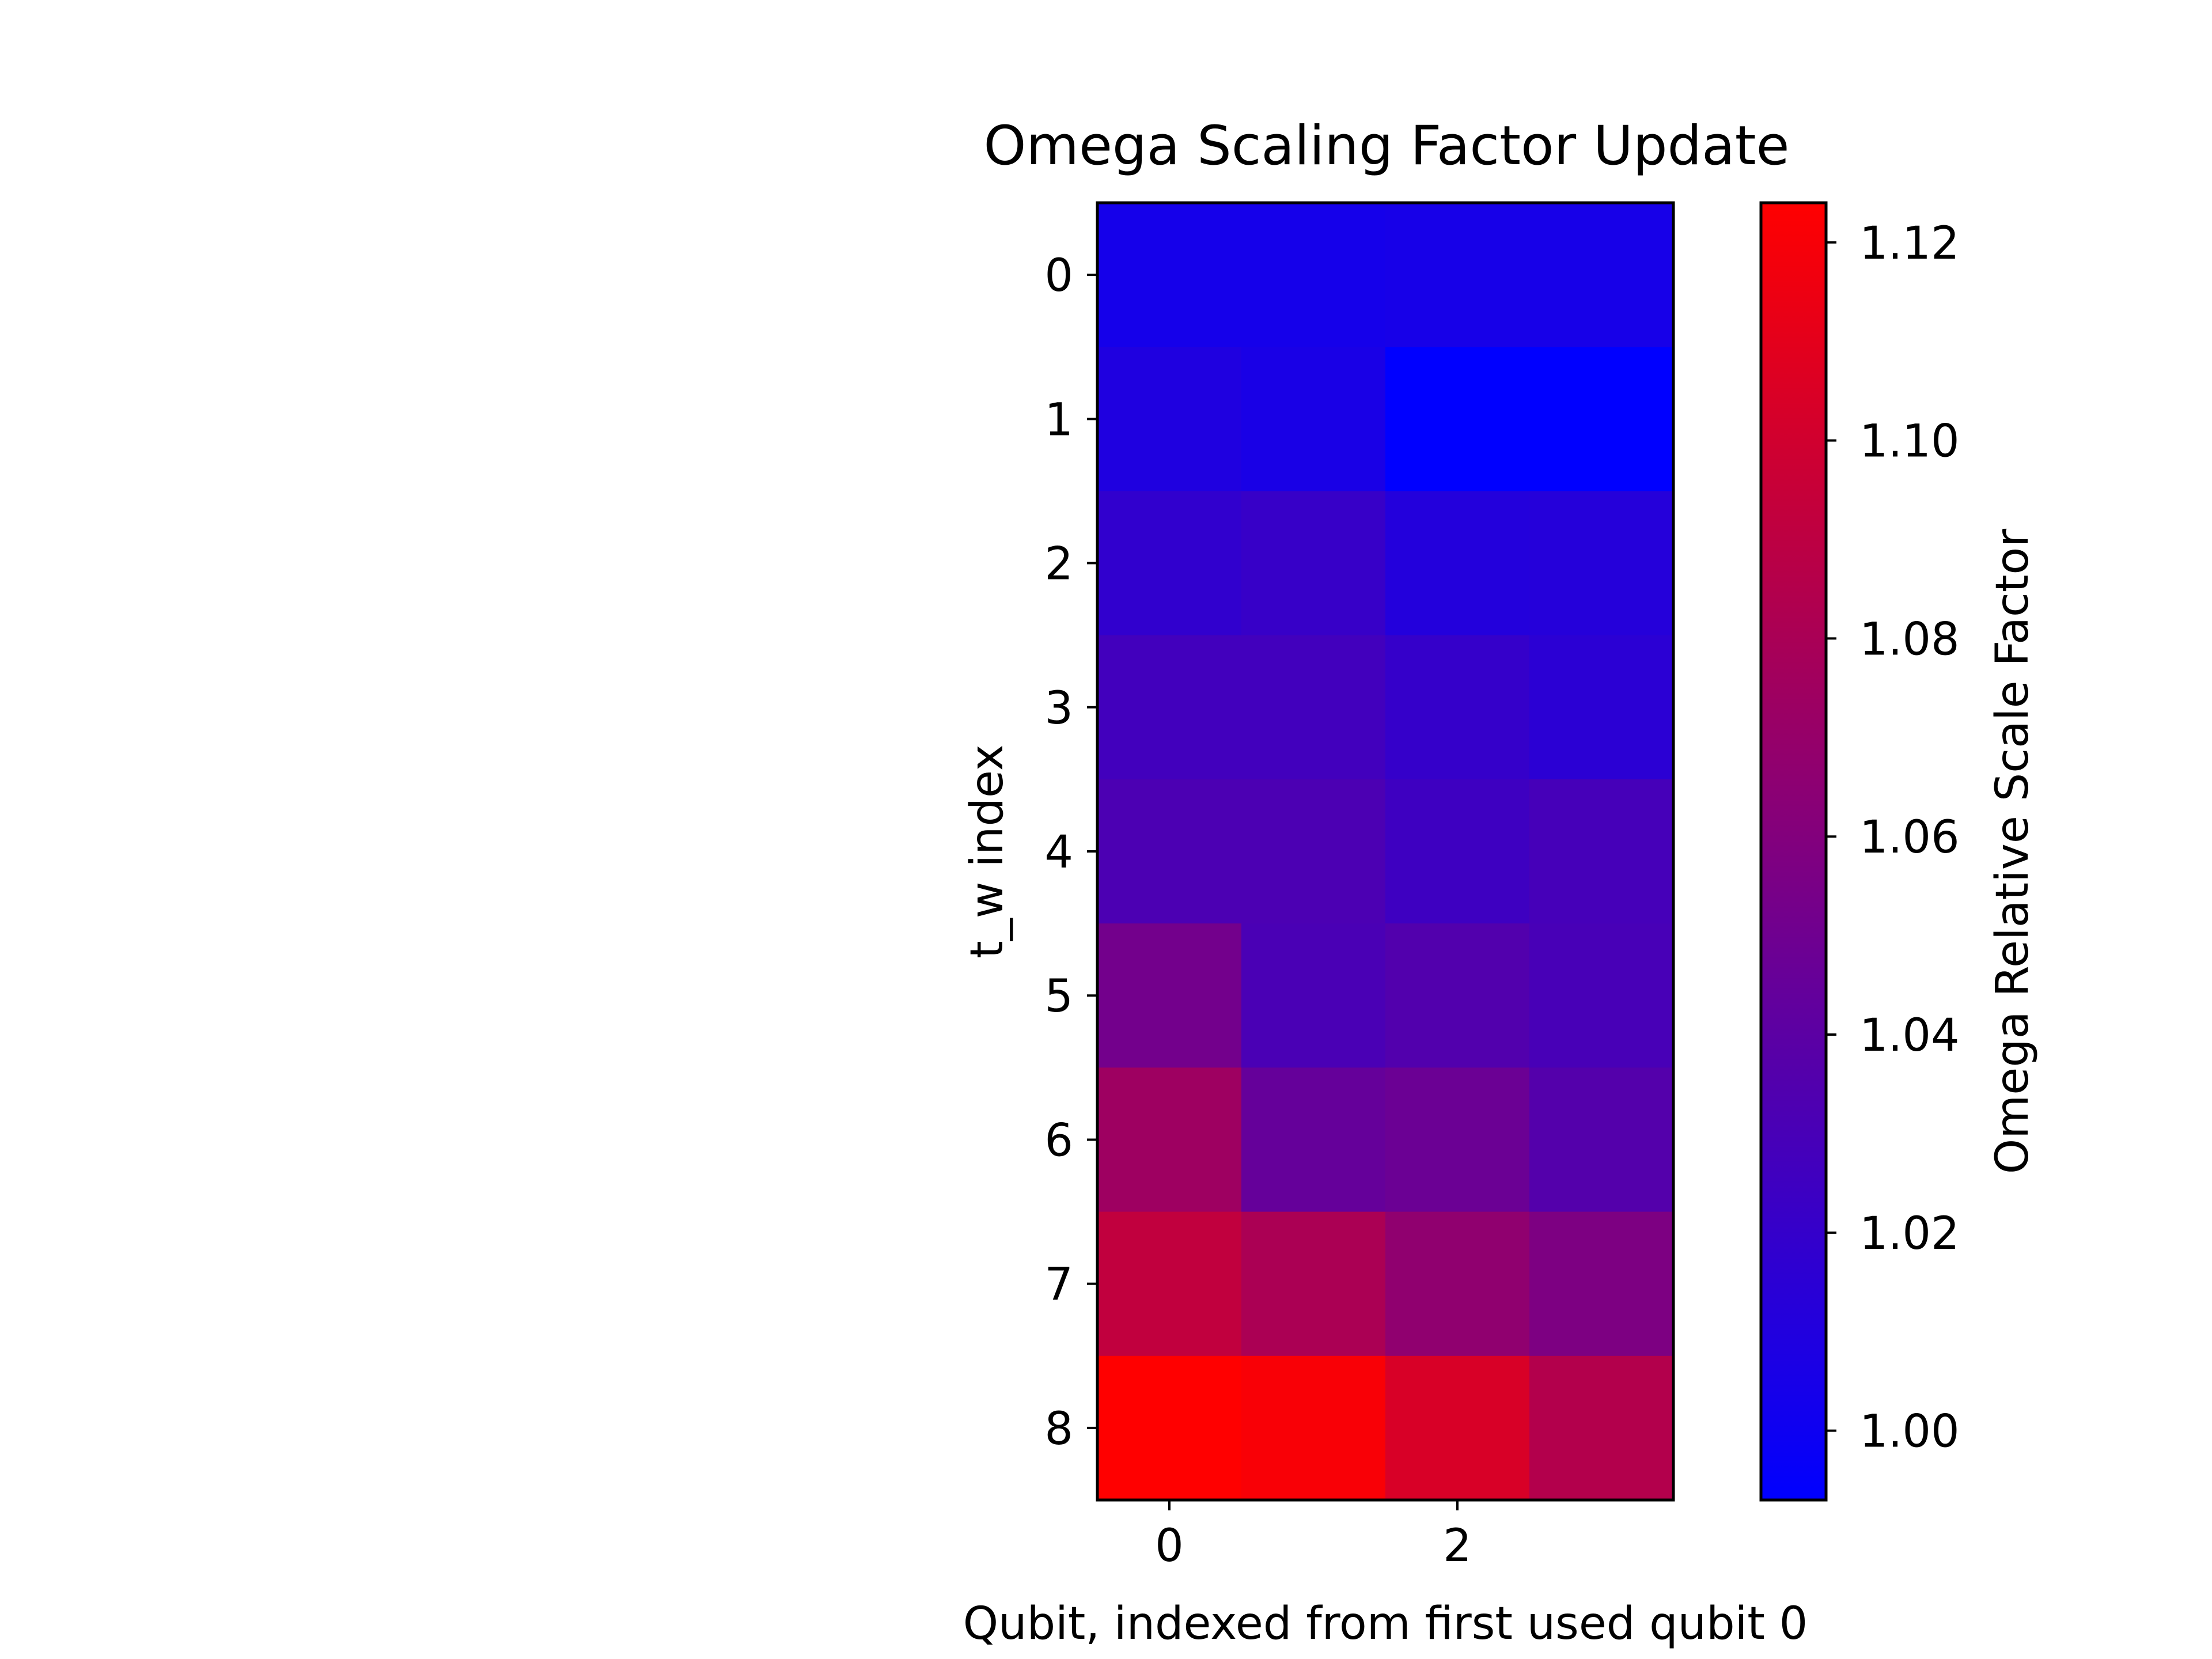 The width and height of the screenshot is (2212, 1659). Describe the element at coordinates (1169, 1546) in the screenshot. I see `x-tick-label: 0` at that location.